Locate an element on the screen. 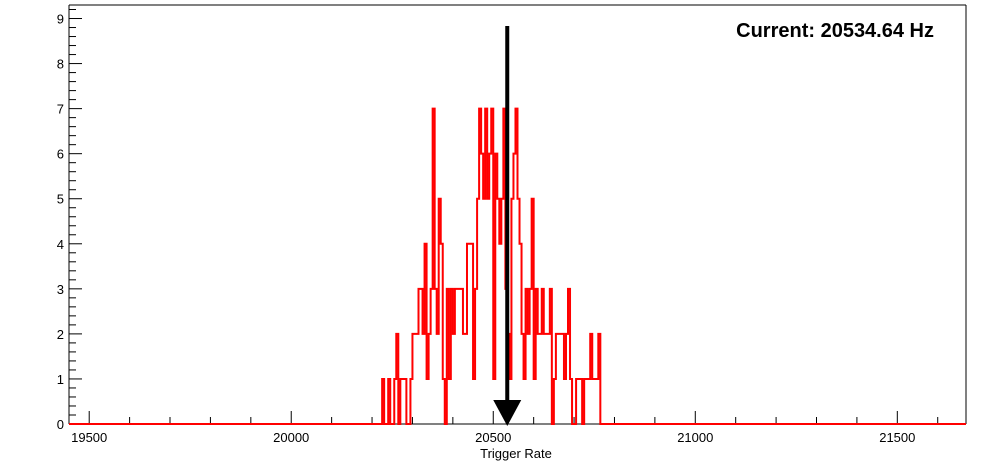 The image size is (996, 472). x-tick-label: 20000 is located at coordinates (291, 437).